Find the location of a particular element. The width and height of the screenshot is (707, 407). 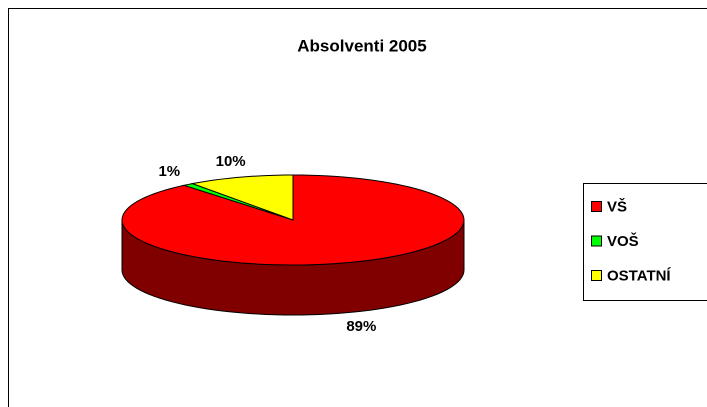

chart-title: Absolventi 2005 is located at coordinates (361, 45).